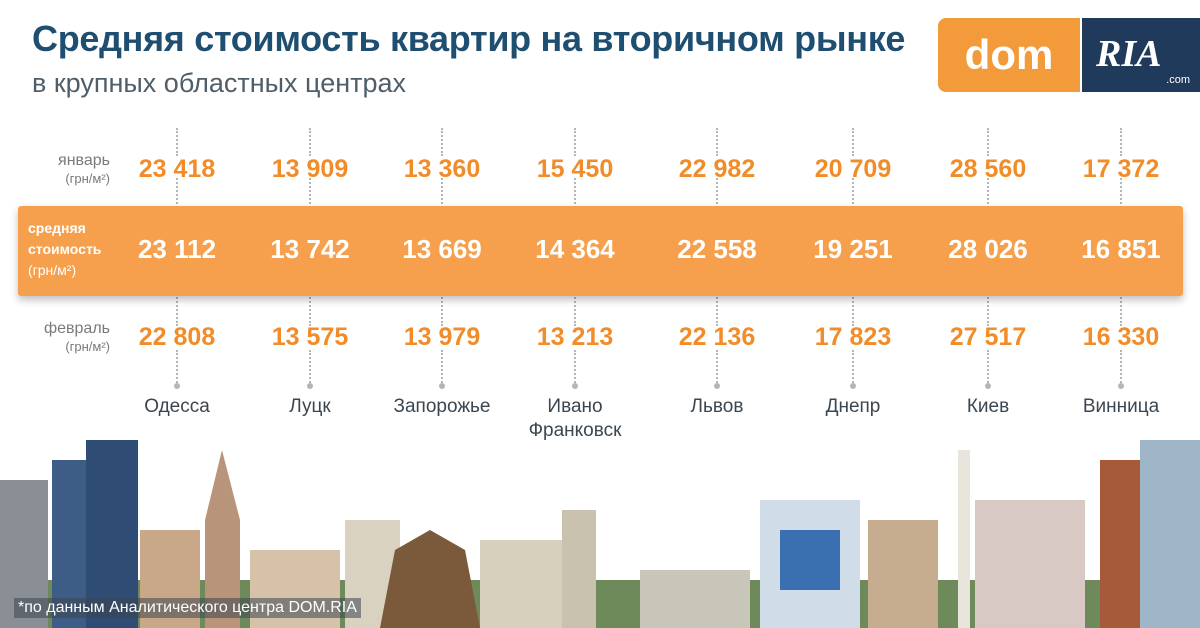  Describe the element at coordinates (853, 337) in the screenshot. I see `february-value: 17 823` at that location.